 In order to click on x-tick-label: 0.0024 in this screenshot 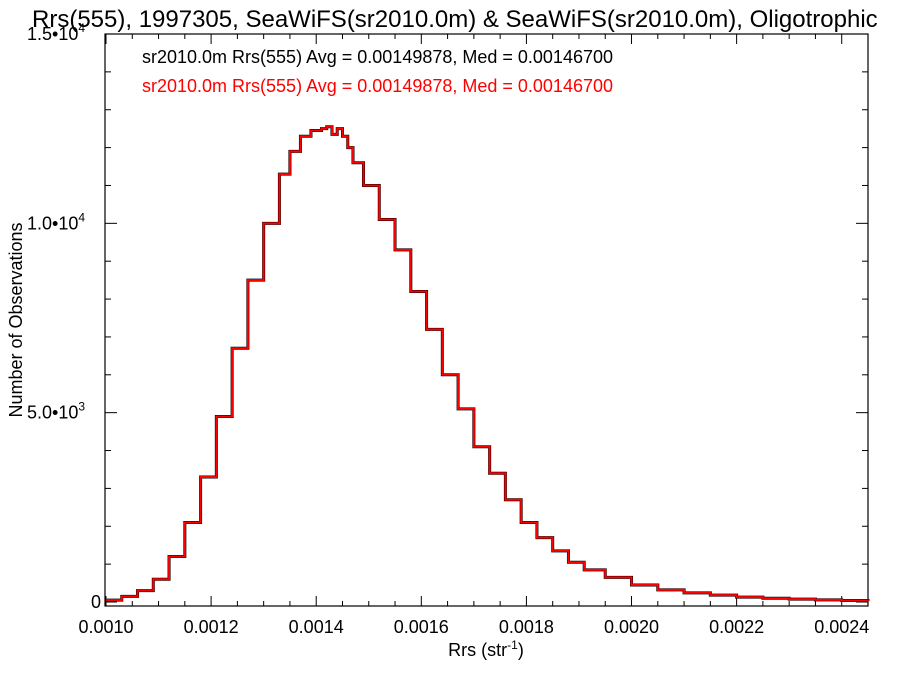, I will do `click(841, 627)`.